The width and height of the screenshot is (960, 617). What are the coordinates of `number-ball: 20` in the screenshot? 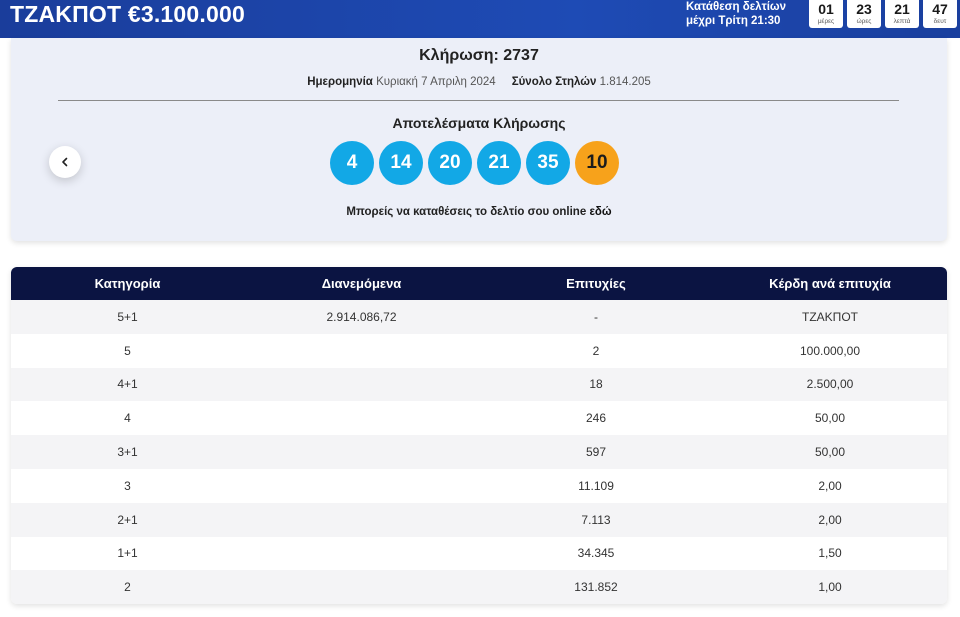 It's located at (450, 163).